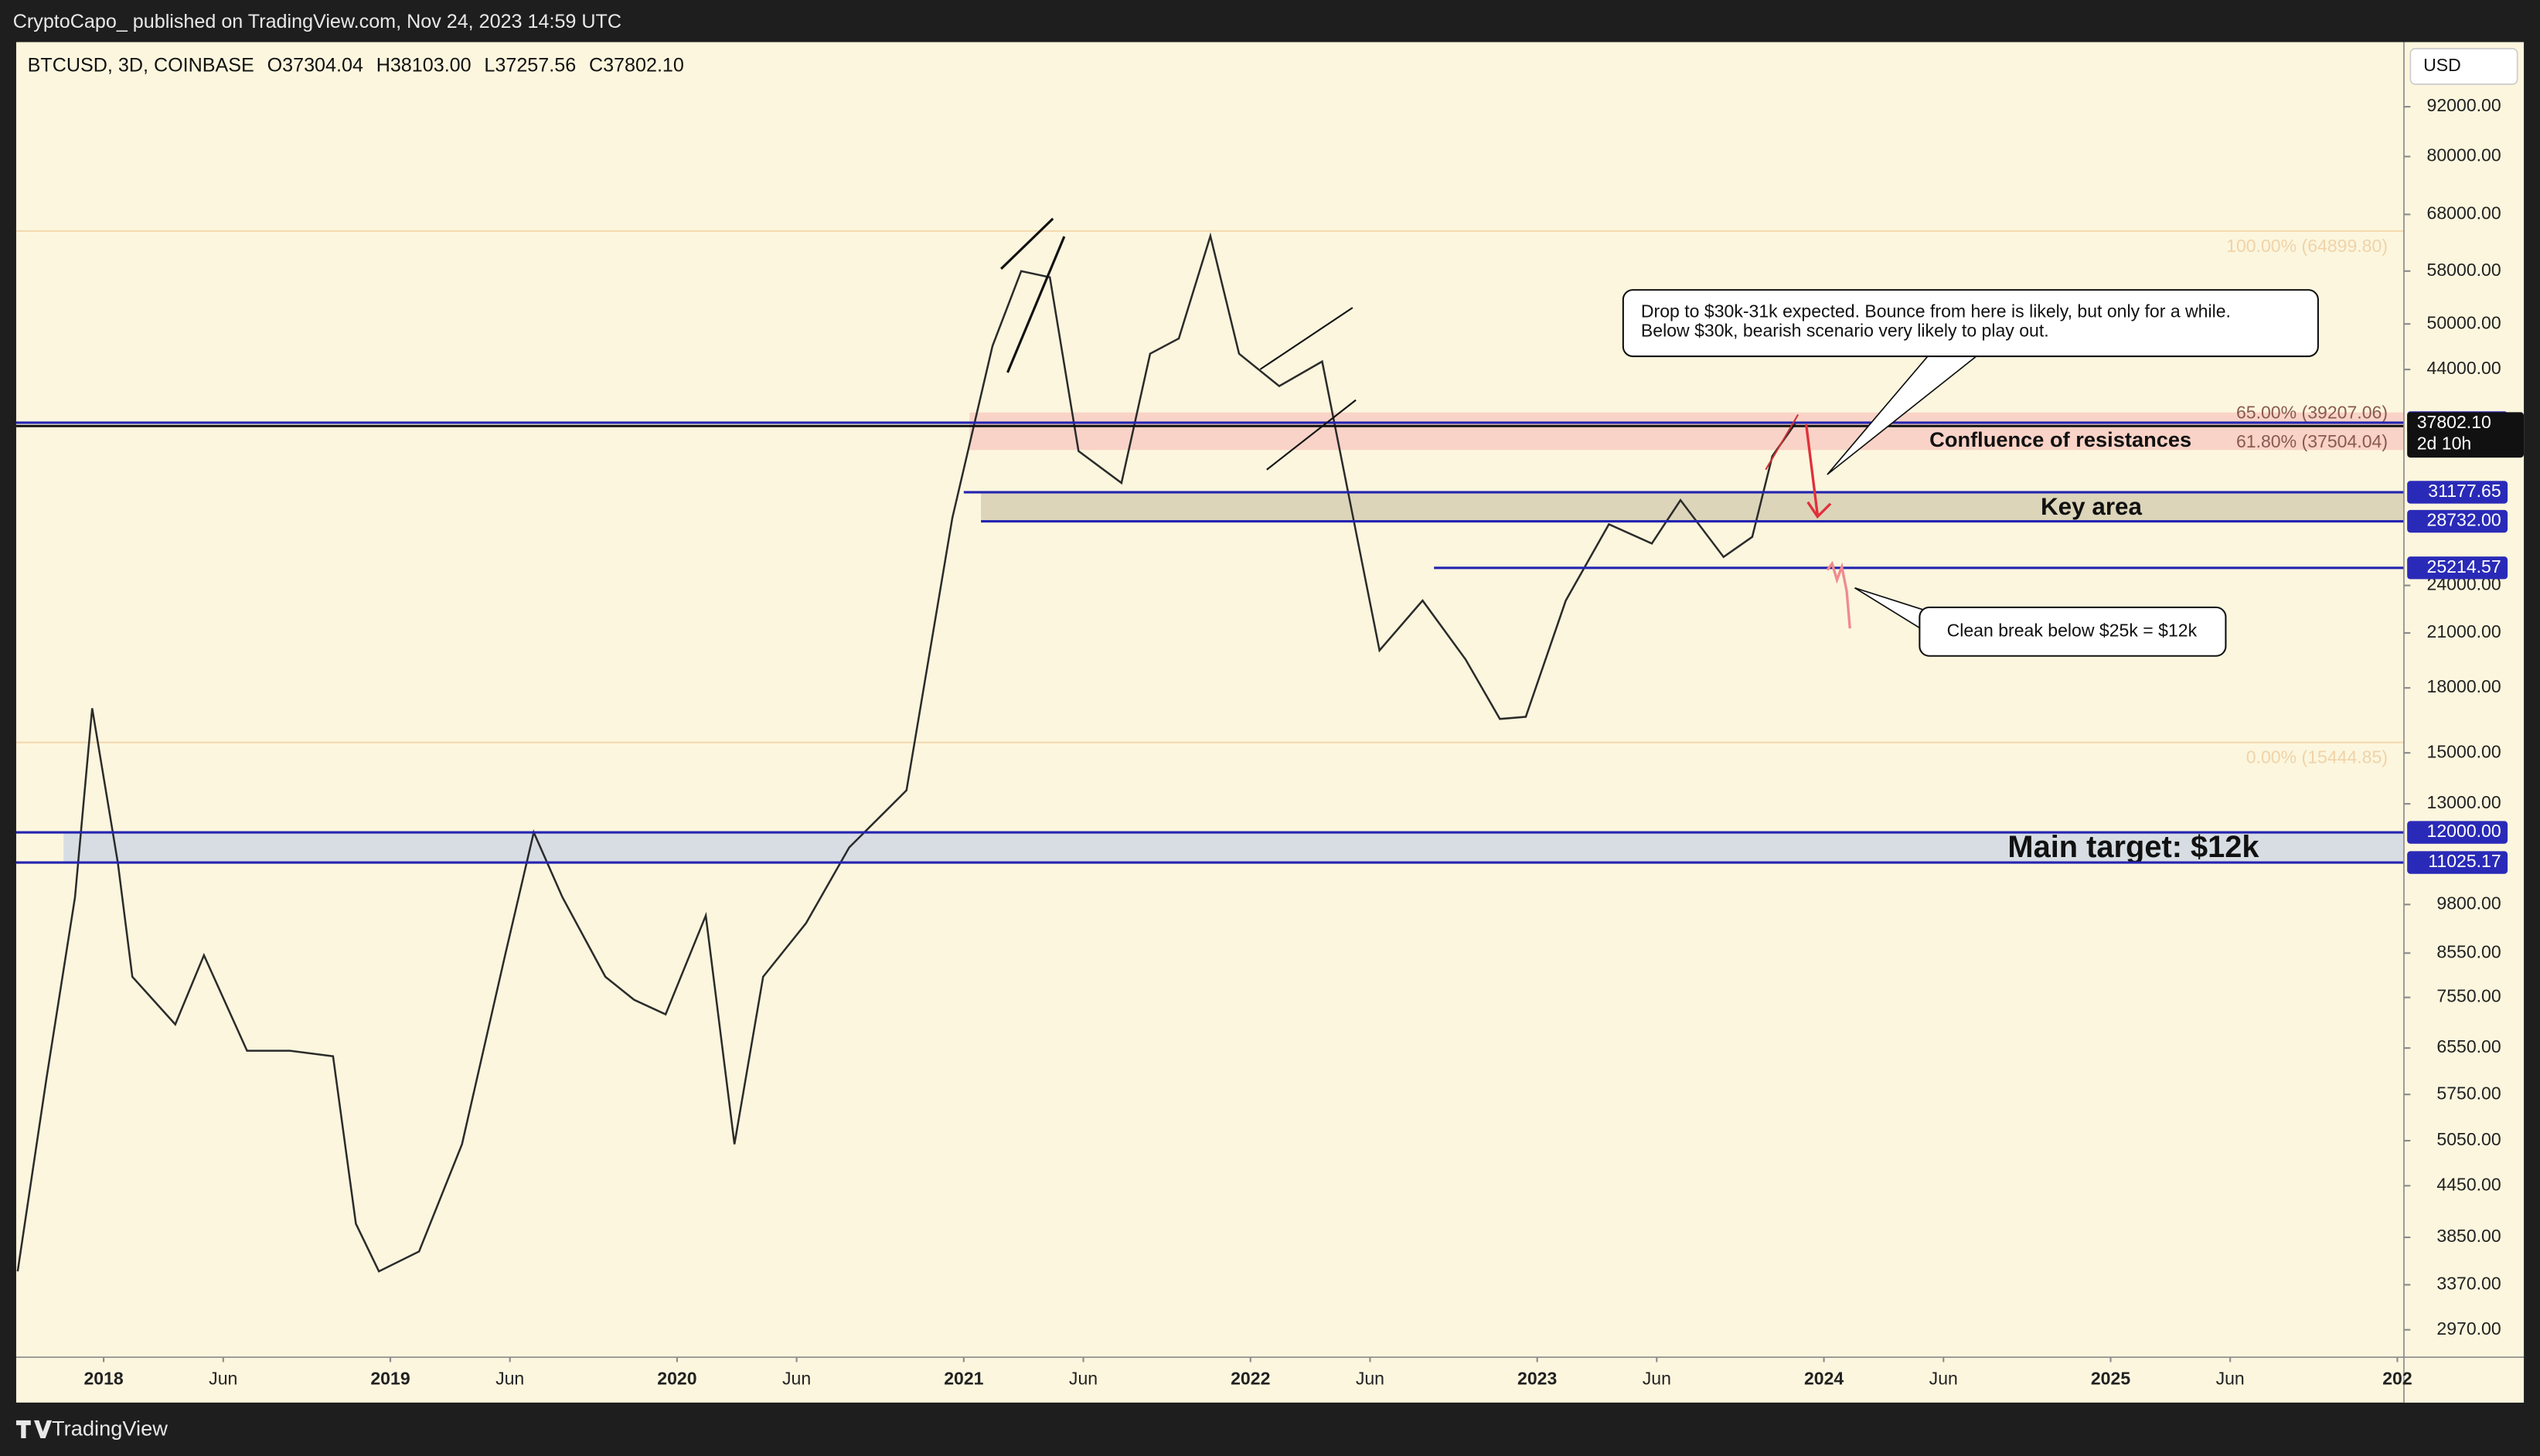  Describe the element at coordinates (2312, 413) in the screenshot. I see `fib-label: 65.00% (39207.06)` at that location.